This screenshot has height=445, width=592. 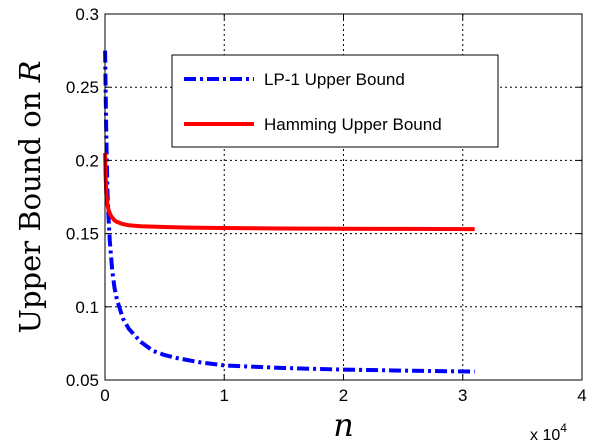 What do you see at coordinates (82, 87) in the screenshot?
I see `y-tick-label: 0.25` at bounding box center [82, 87].